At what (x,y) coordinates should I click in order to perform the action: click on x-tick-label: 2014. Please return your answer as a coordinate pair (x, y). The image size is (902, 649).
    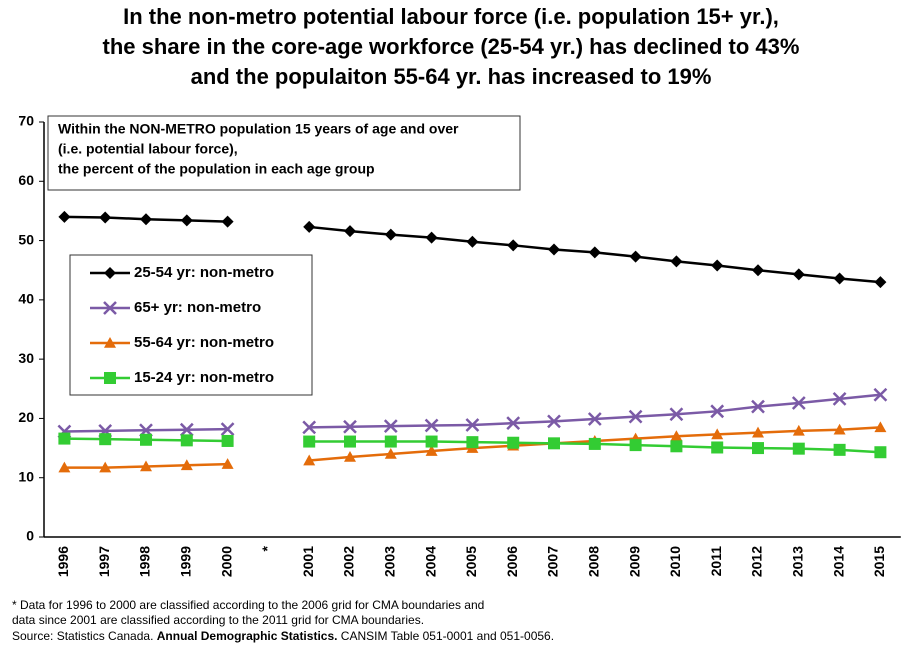
    Looking at the image, I should click on (838, 561).